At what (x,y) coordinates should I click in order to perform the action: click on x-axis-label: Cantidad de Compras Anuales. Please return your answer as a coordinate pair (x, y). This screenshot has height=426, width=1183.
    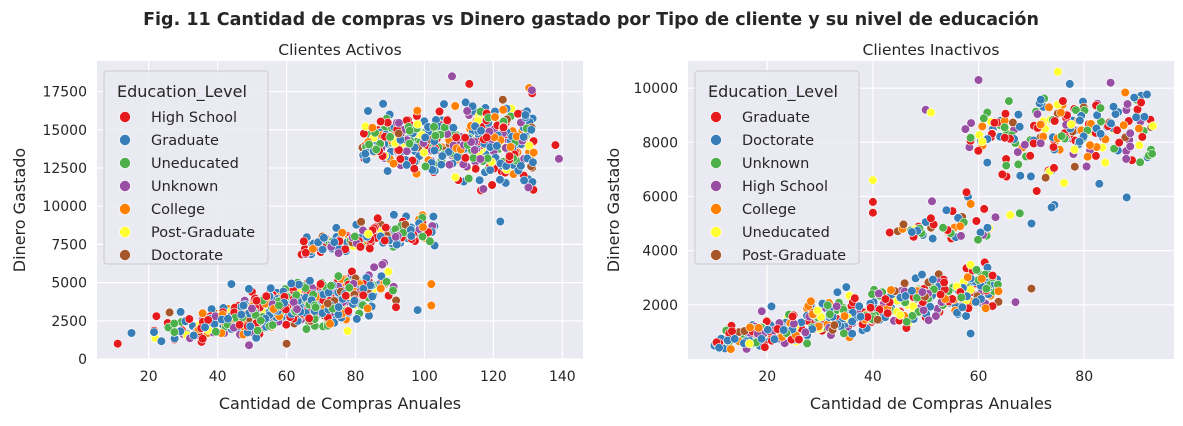
    Looking at the image, I should click on (931, 403).